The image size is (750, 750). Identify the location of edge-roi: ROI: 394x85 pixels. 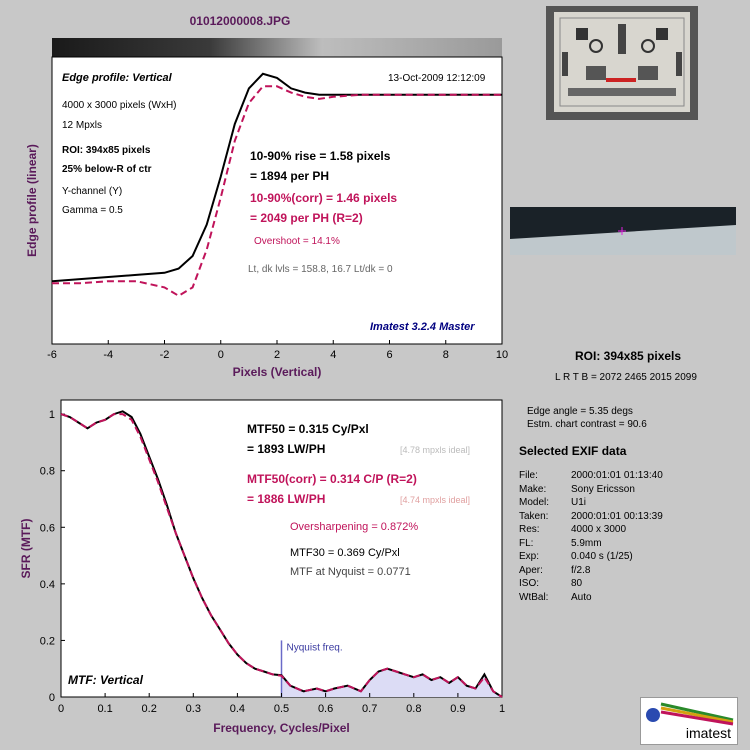
(106, 150).